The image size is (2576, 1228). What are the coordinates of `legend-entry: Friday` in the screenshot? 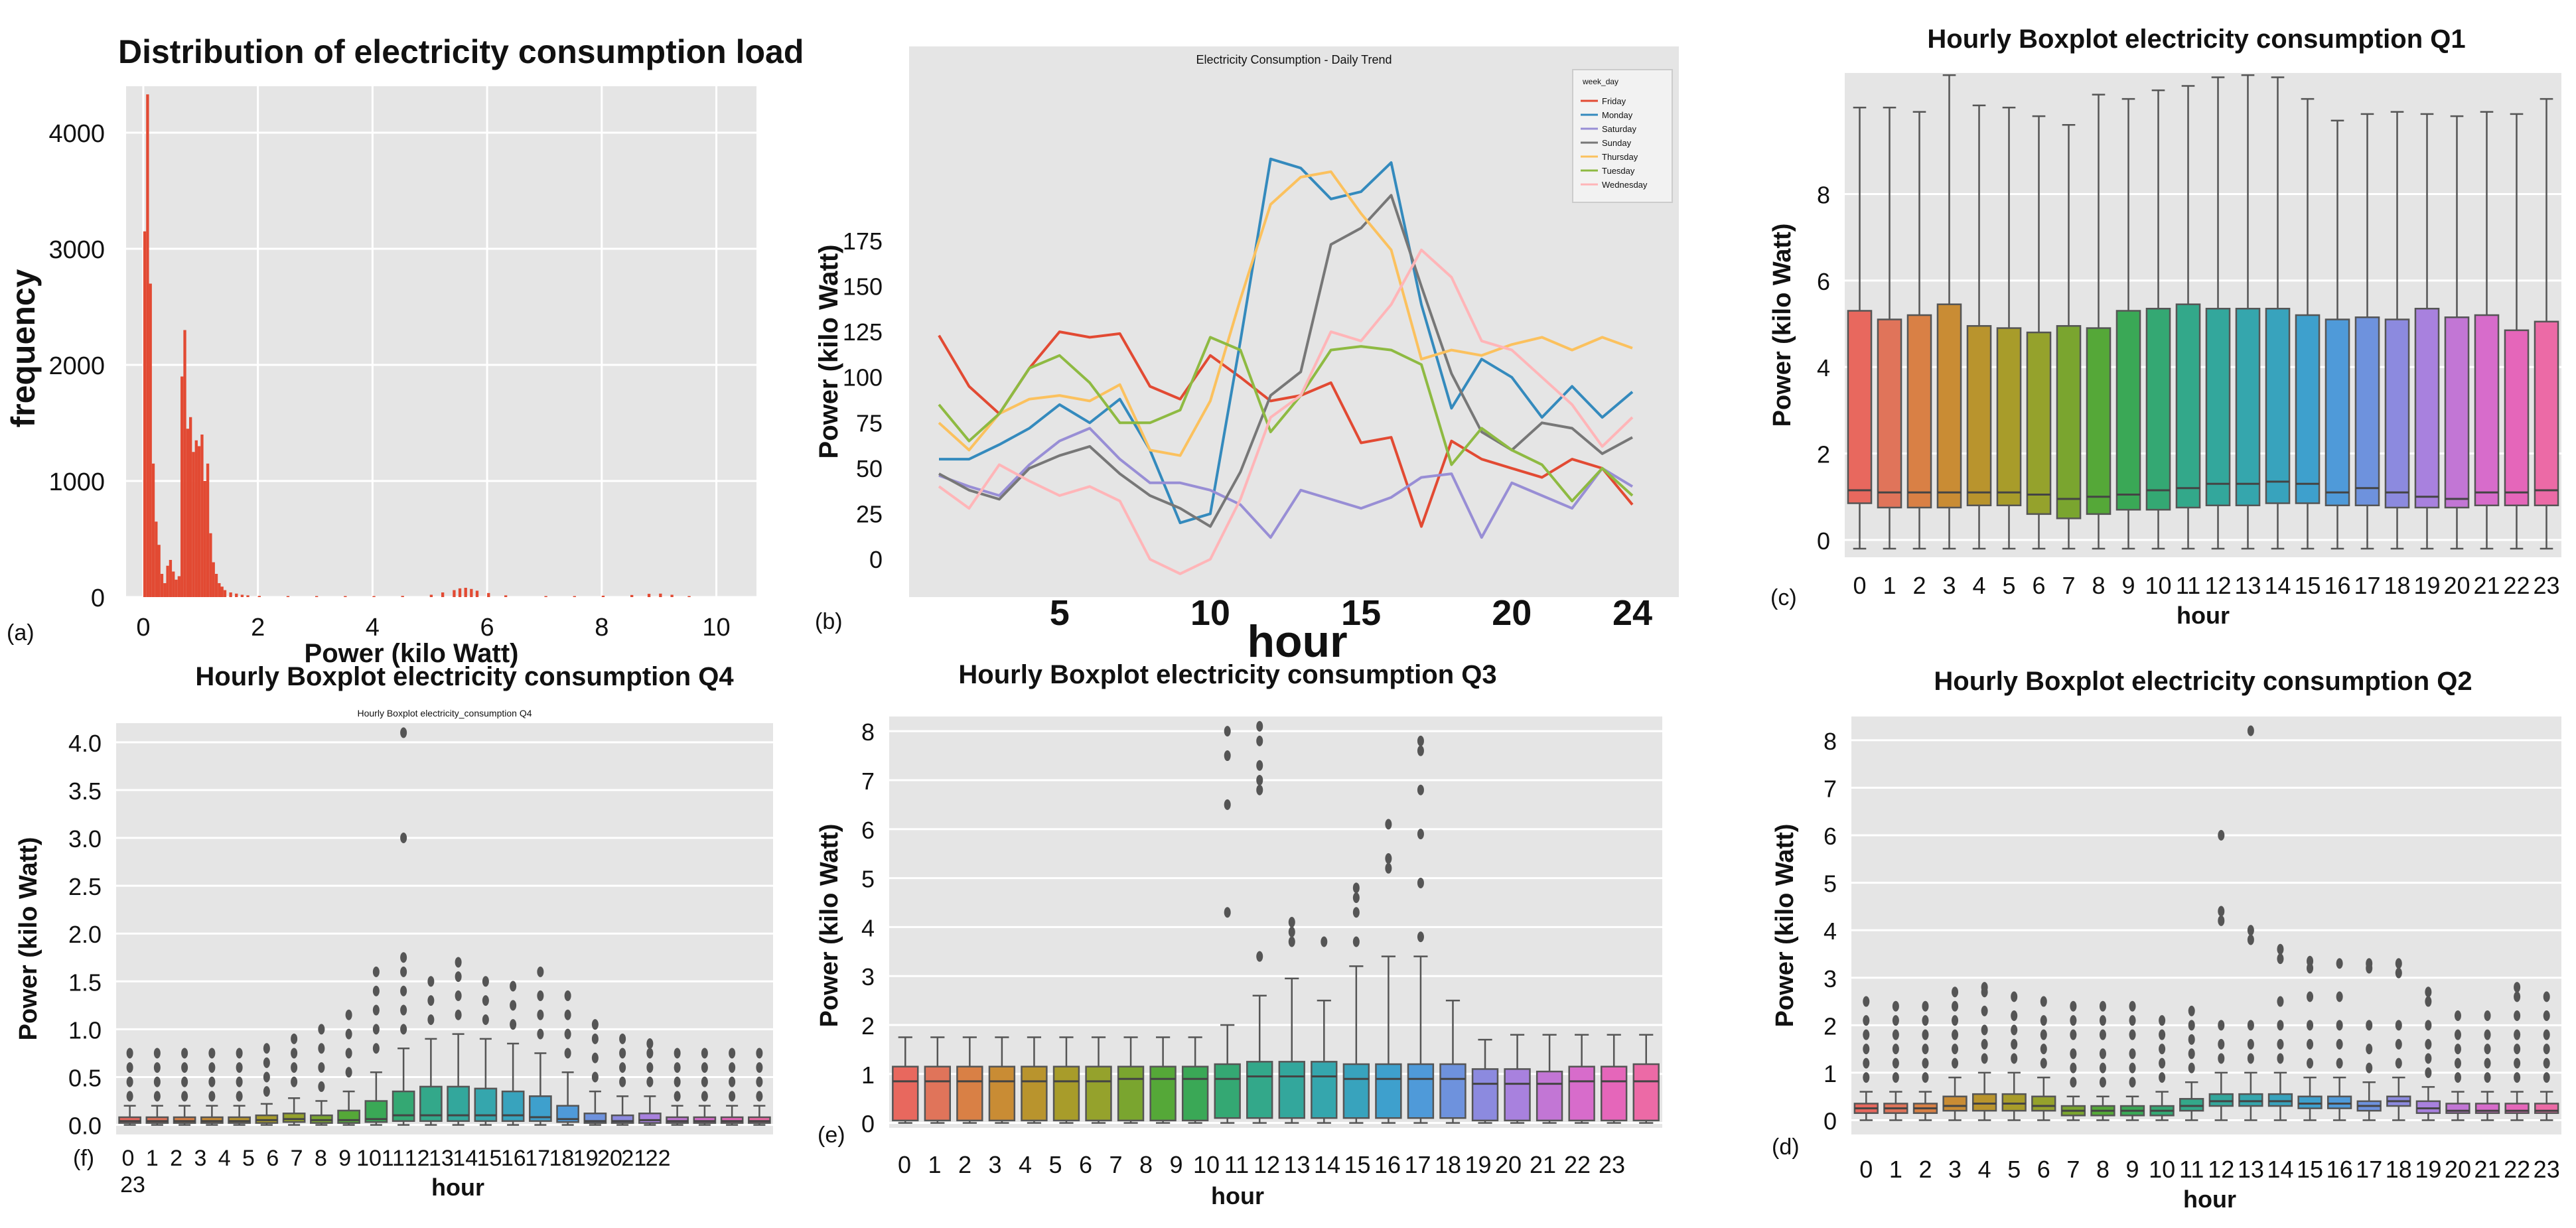 It's located at (1614, 101).